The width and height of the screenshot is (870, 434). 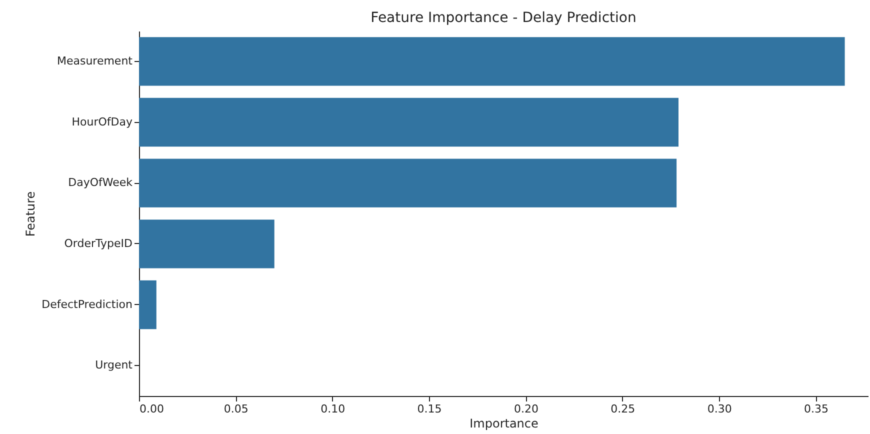 What do you see at coordinates (333, 409) in the screenshot?
I see `x-tick-label: 0.10` at bounding box center [333, 409].